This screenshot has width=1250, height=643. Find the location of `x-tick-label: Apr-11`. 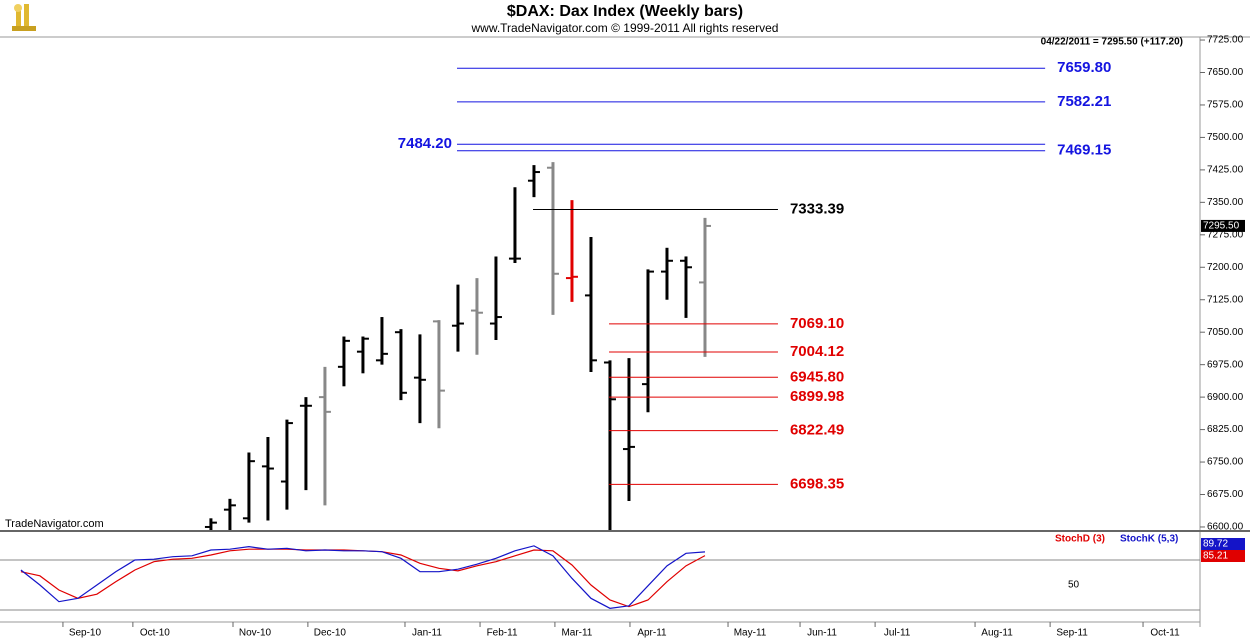

x-tick-label: Apr-11 is located at coordinates (652, 633).